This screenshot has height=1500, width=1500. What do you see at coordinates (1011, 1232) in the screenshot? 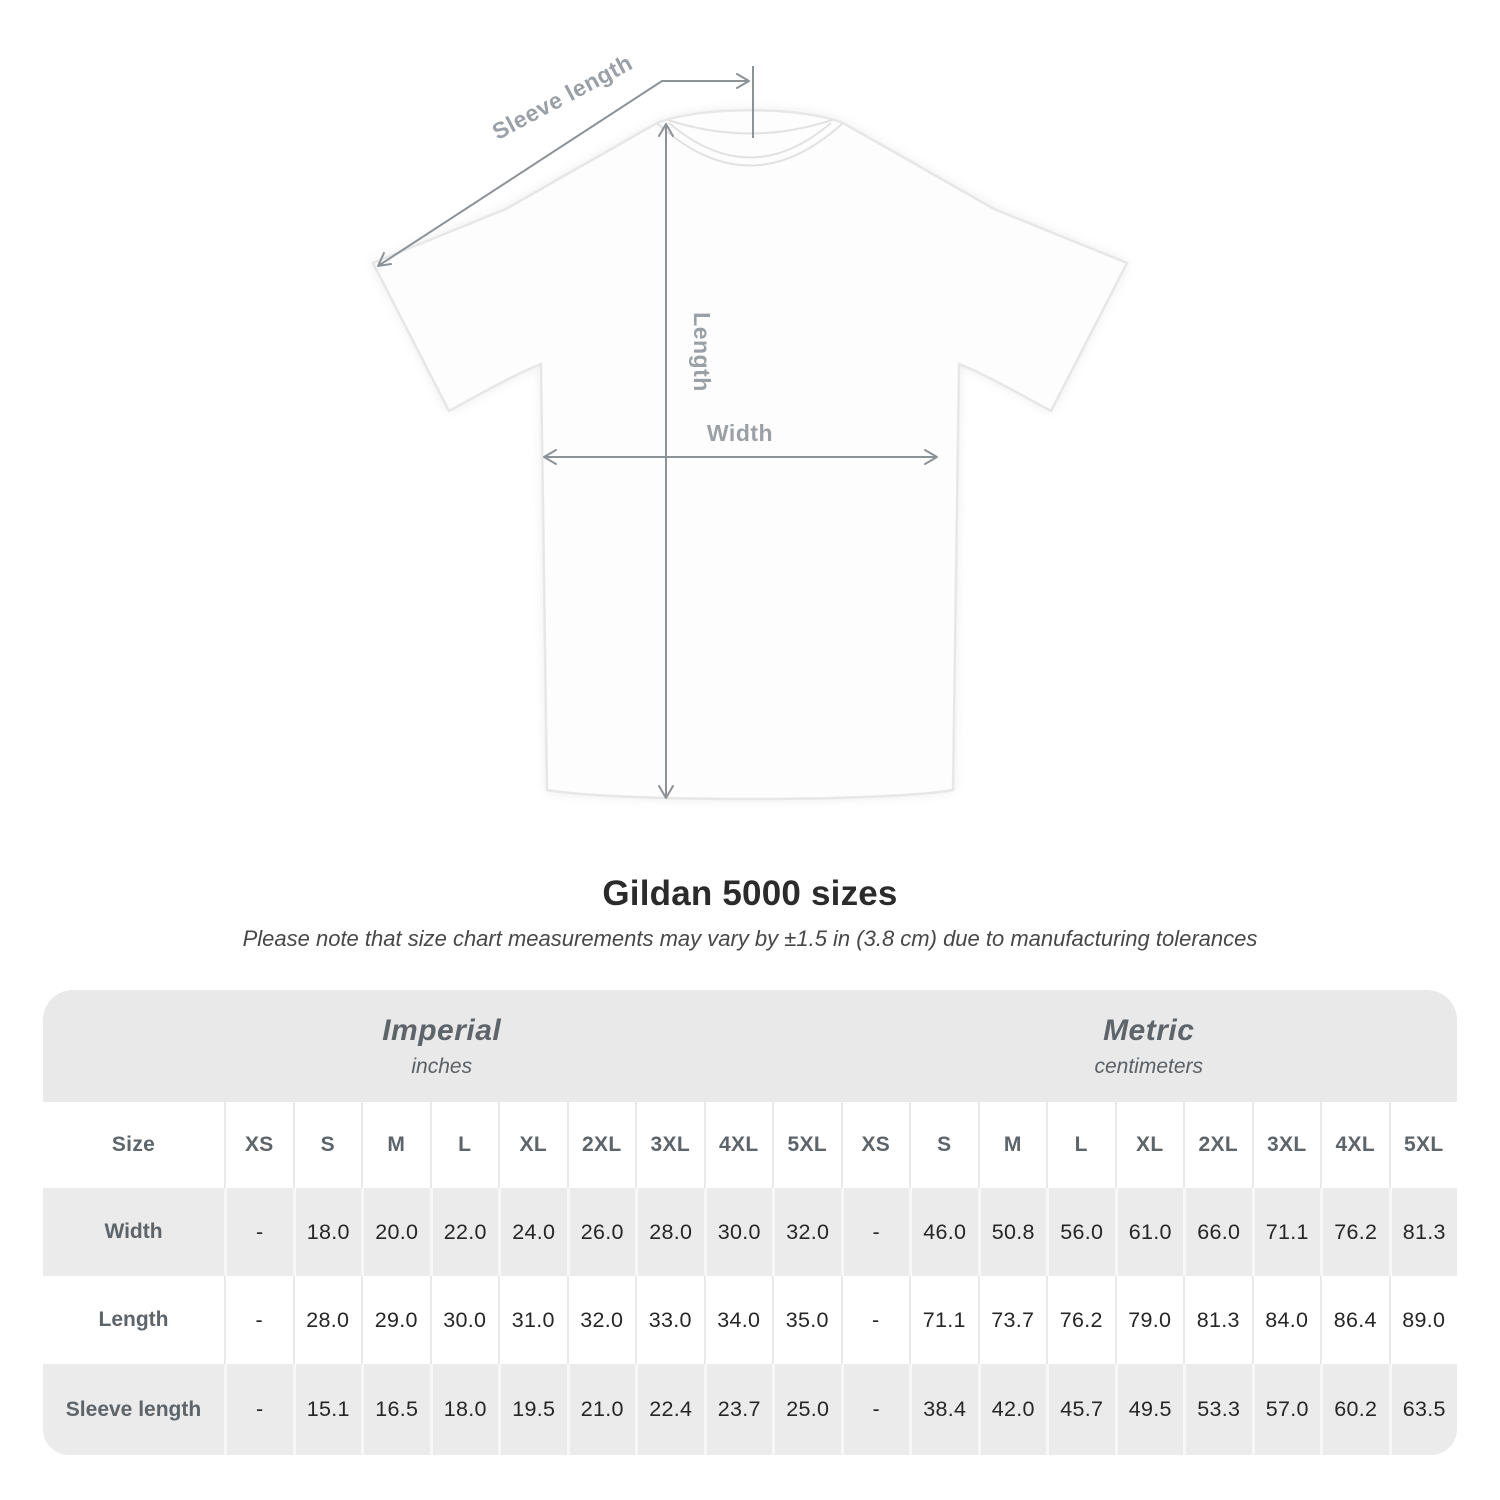
I see `width-metric-m: 50.8` at bounding box center [1011, 1232].